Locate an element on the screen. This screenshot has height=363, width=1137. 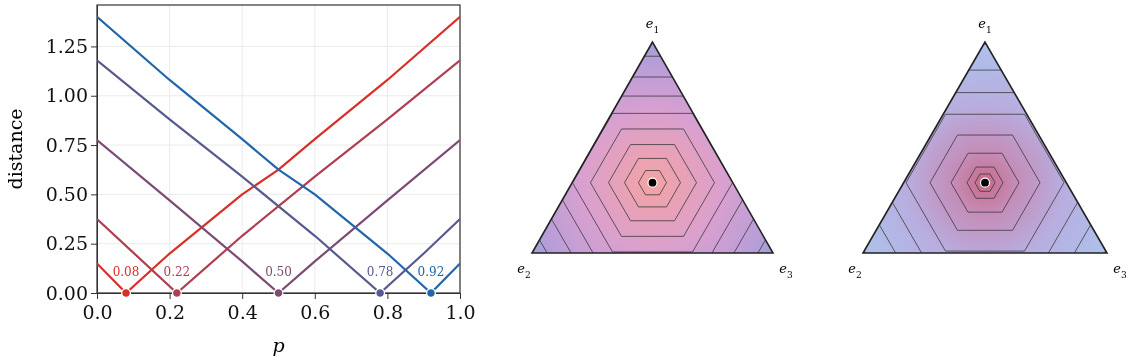
x-tick-label: 0.2 is located at coordinates (170, 312).